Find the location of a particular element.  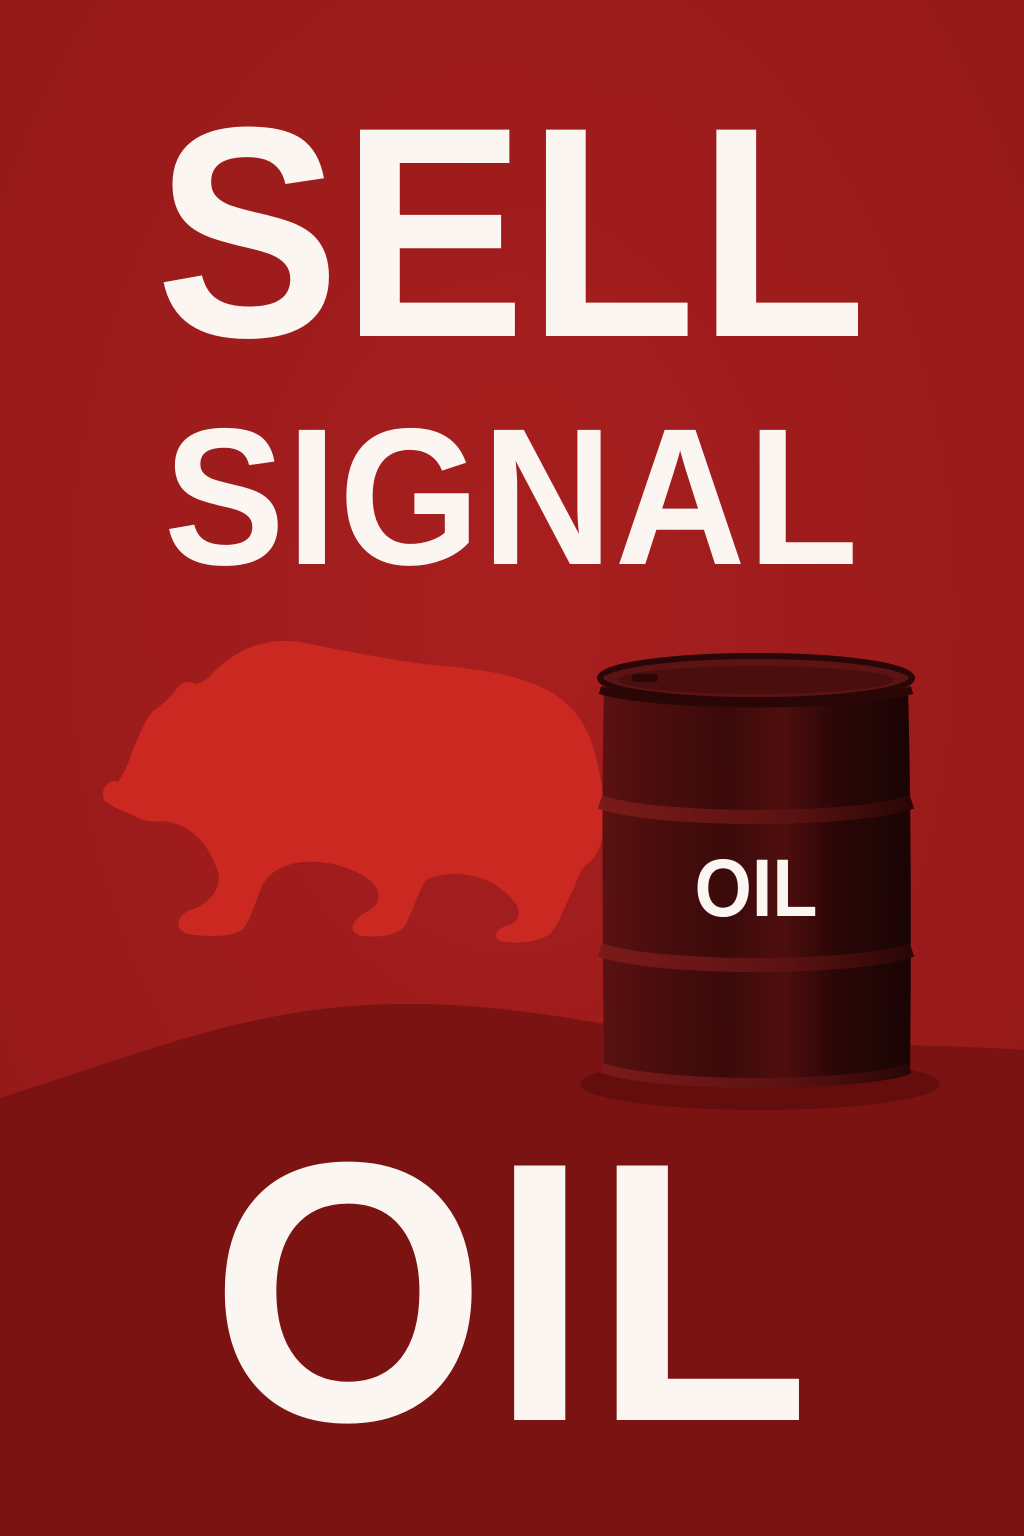

oil-barrel-icon is located at coordinates (756, 870).